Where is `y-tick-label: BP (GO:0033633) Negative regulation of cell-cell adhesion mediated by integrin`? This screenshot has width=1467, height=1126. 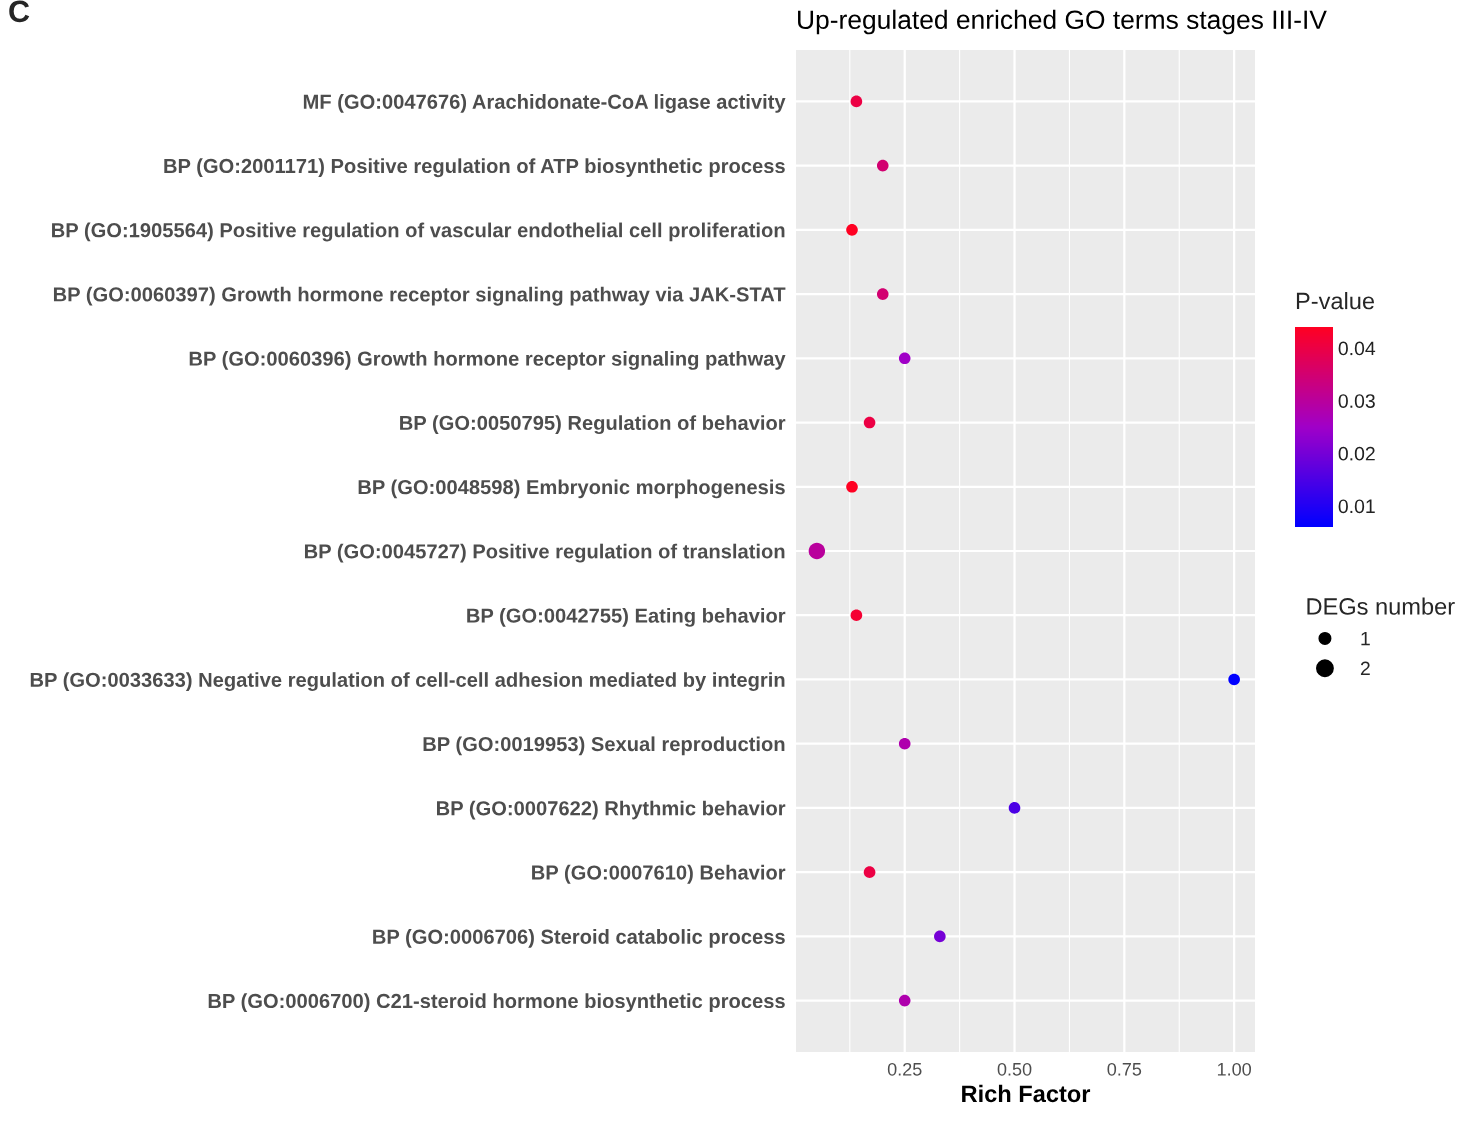
y-tick-label: BP (GO:0033633) Negative regulation of cell-cell adhesion mediated by integrin is located at coordinates (407, 682).